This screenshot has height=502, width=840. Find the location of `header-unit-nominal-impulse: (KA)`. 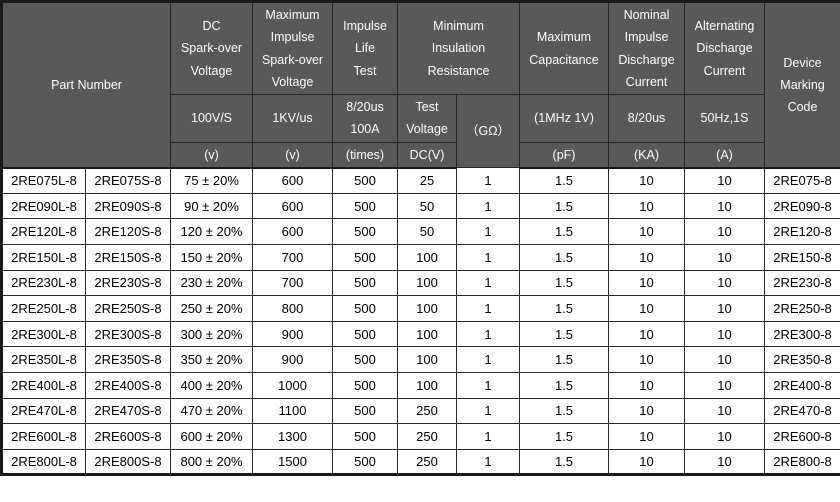

header-unit-nominal-impulse: (KA) is located at coordinates (647, 155).